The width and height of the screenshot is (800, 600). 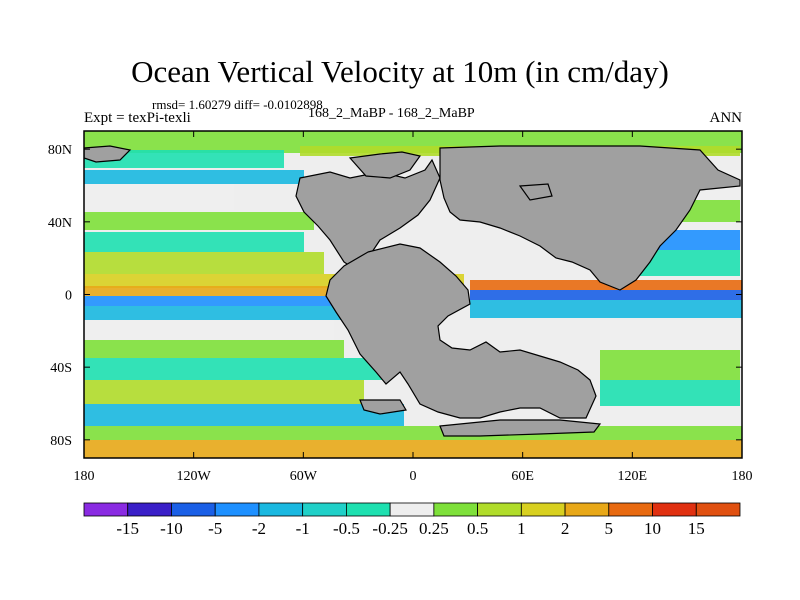 I want to click on colorbar: -15 -10 -5 -2 -1 -0.5 -0.25 0.25 0.5 1 2 5 10 15, so click(x=412, y=520).